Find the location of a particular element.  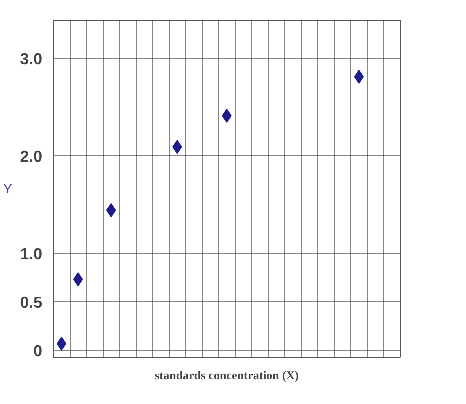

y-tick-label: 1.0 is located at coordinates (31, 255).